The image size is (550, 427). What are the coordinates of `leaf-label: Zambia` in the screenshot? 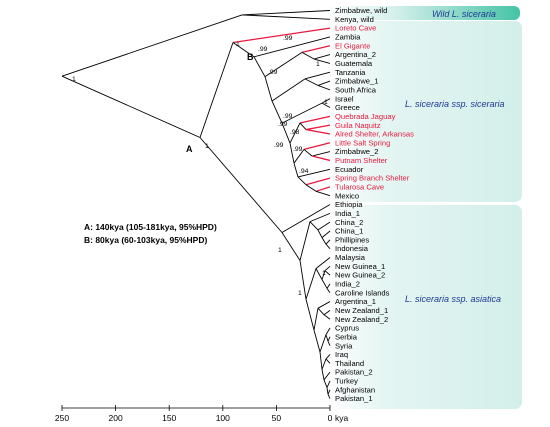 It's located at (348, 37).